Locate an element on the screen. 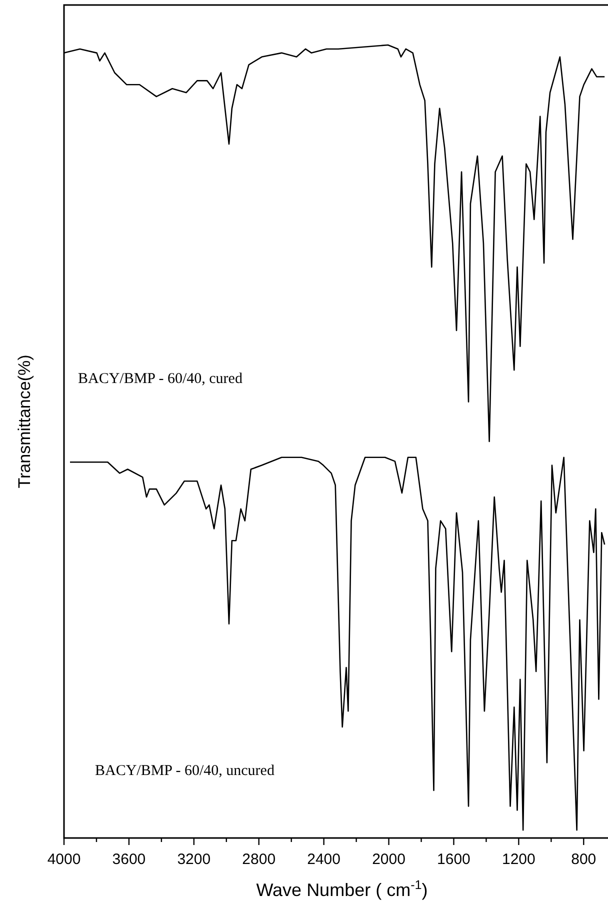 The height and width of the screenshot is (911, 608). x-tick-label: 800 is located at coordinates (583, 859).